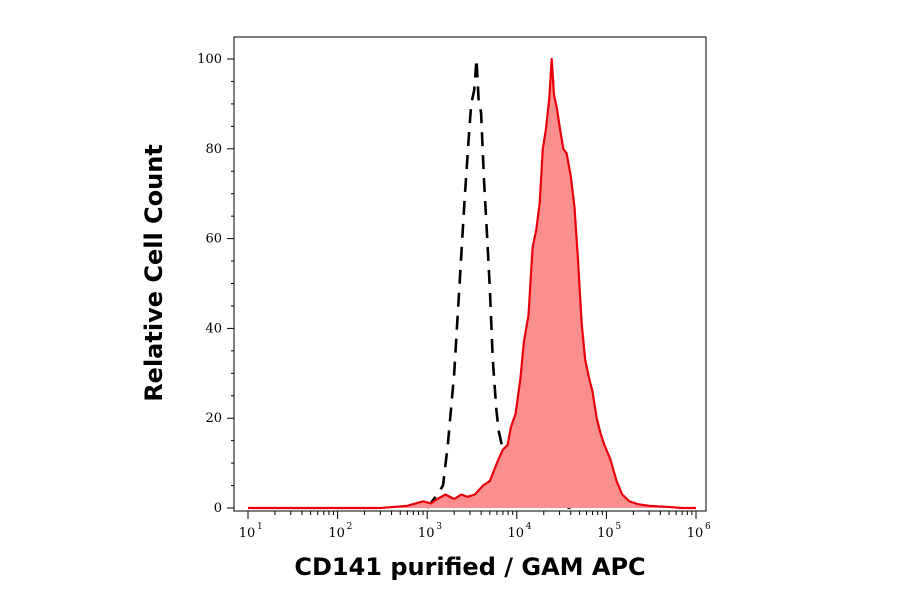 This screenshot has height=594, width=900. I want to click on y-tick-label: 20, so click(213, 418).